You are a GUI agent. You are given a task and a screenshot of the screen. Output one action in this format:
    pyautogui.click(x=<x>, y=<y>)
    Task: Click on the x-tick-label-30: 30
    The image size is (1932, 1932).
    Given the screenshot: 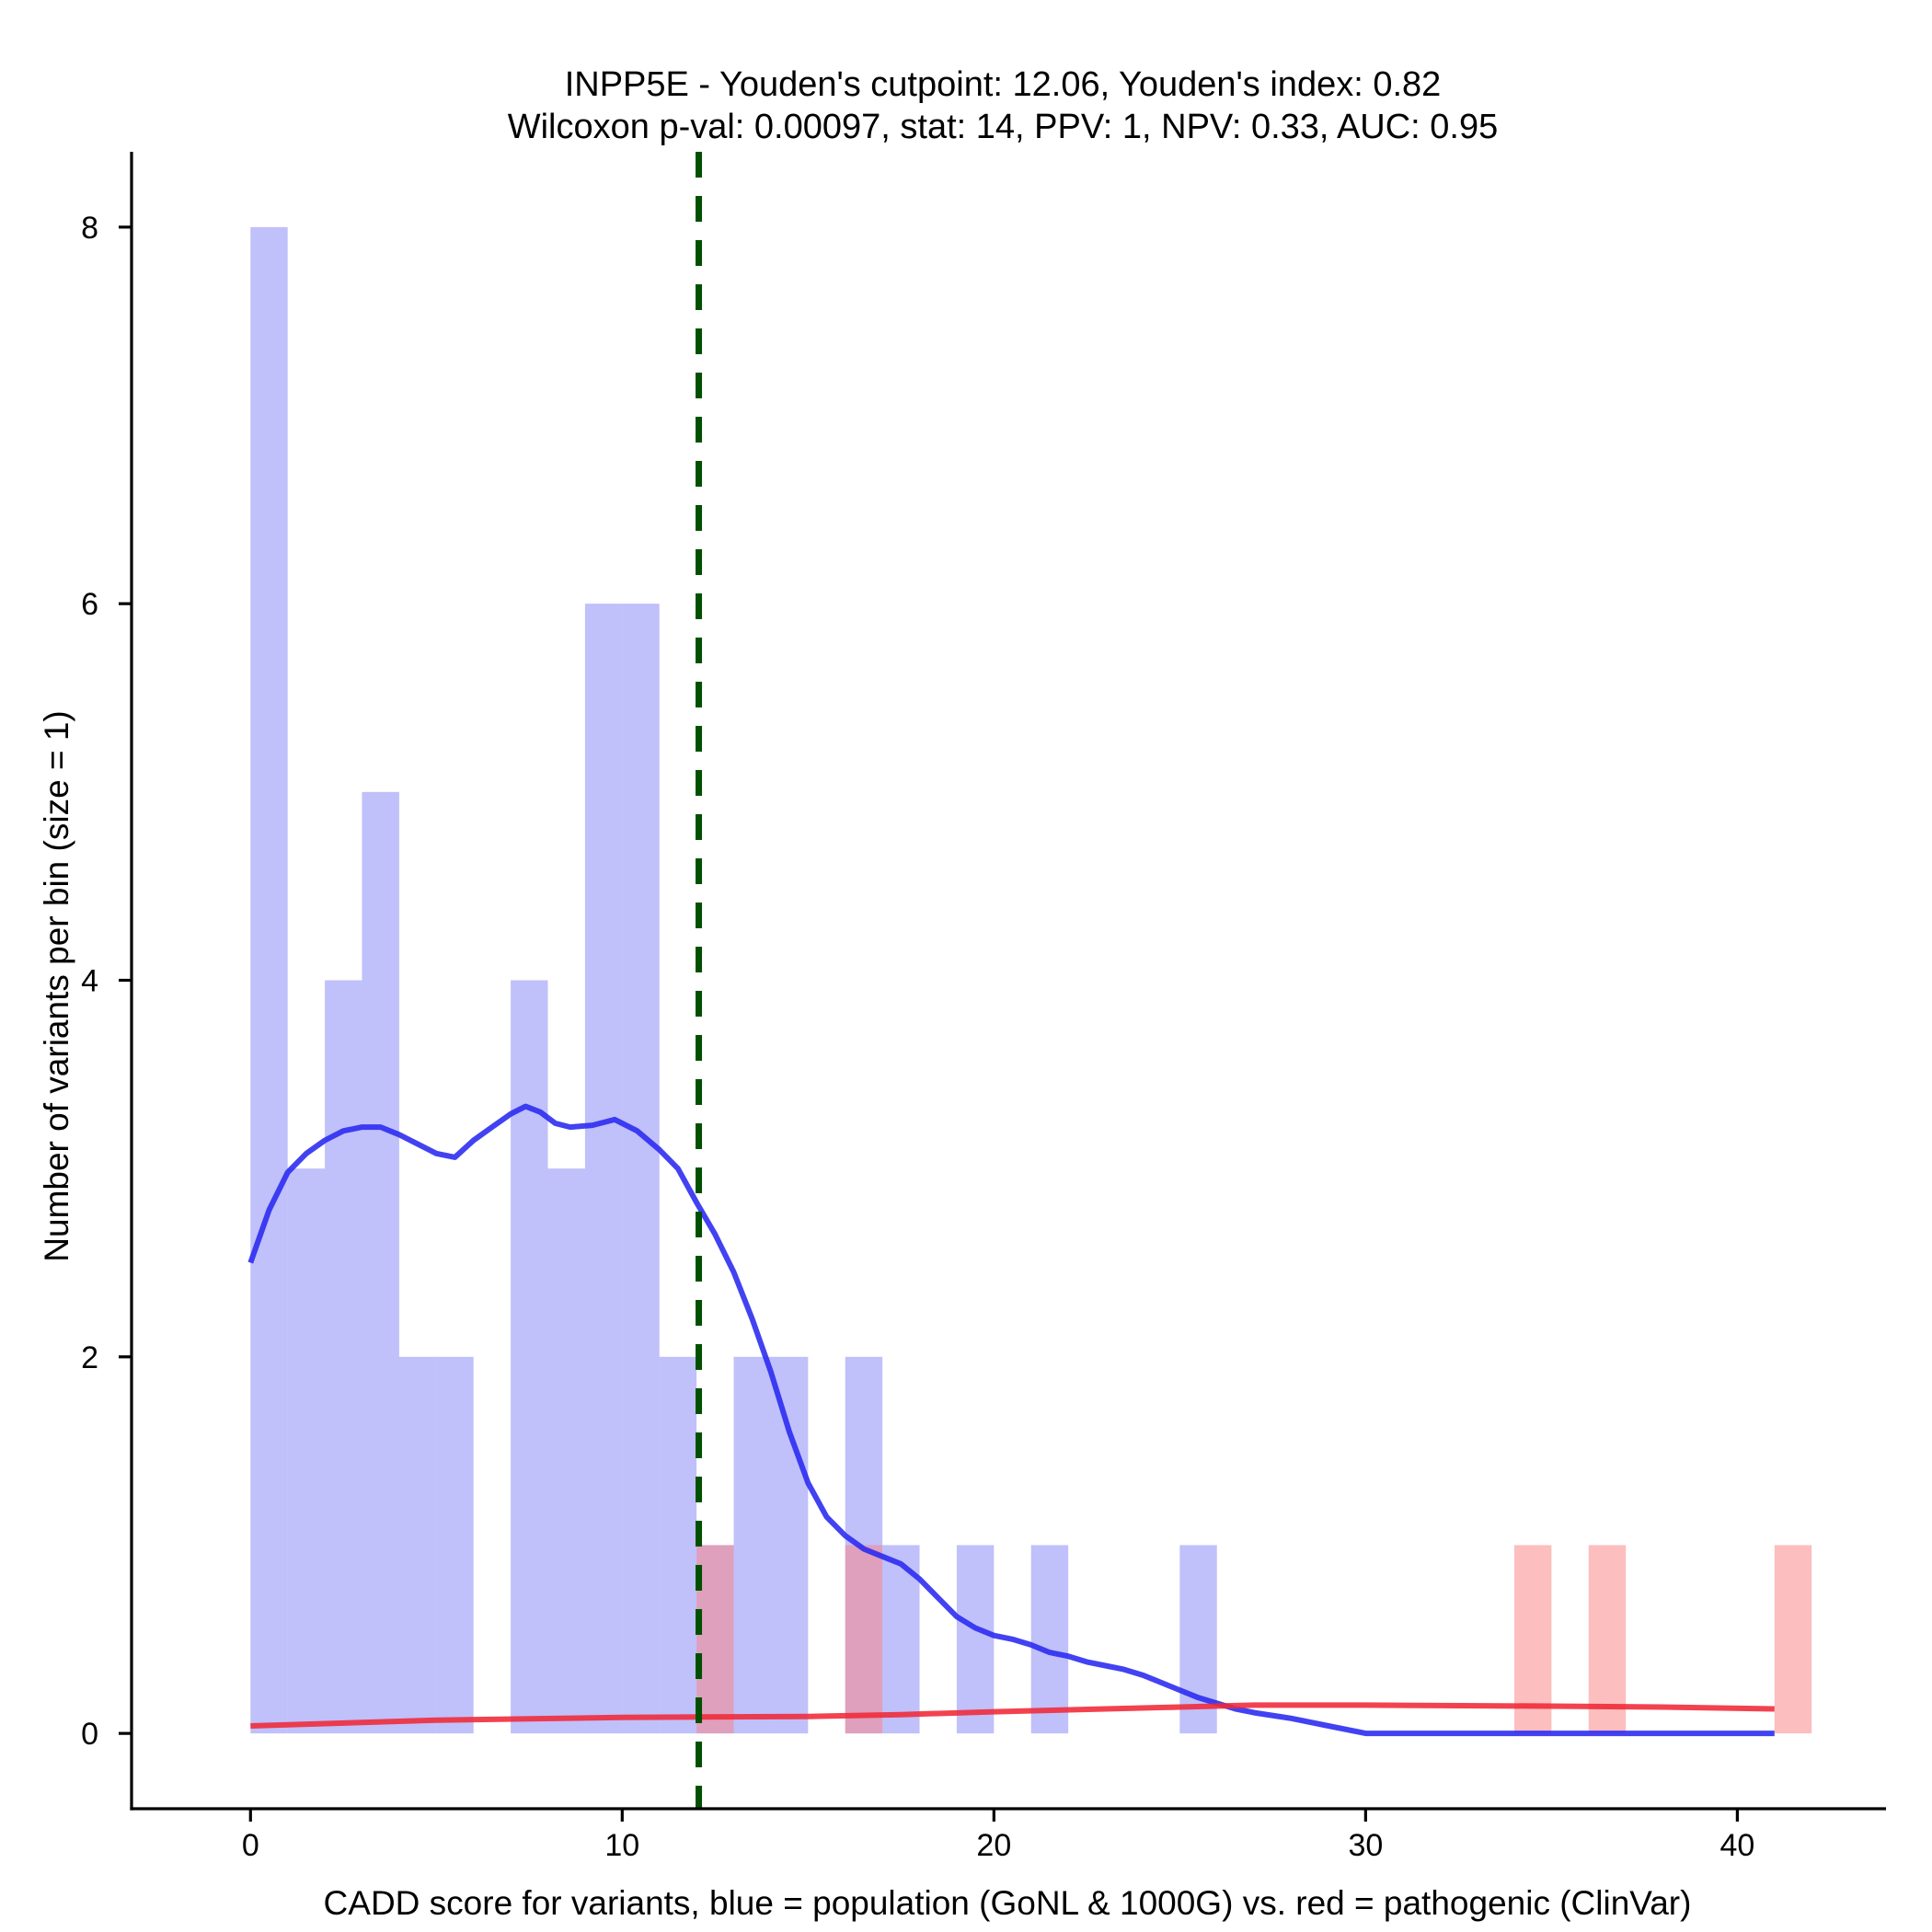 What is the action you would take?
    pyautogui.click(x=1365, y=1845)
    